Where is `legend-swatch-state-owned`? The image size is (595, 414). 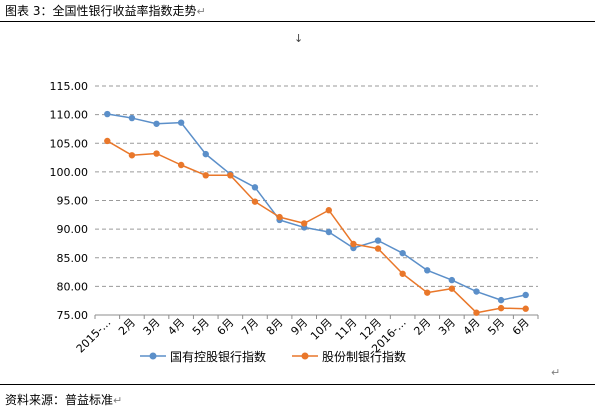
legend-swatch-state-owned is located at coordinates (153, 356).